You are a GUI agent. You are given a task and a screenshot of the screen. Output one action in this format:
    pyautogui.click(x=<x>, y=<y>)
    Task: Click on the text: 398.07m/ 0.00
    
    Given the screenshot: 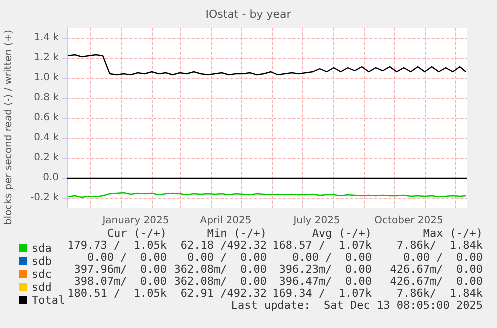 What is the action you would take?
    pyautogui.click(x=120, y=281)
    